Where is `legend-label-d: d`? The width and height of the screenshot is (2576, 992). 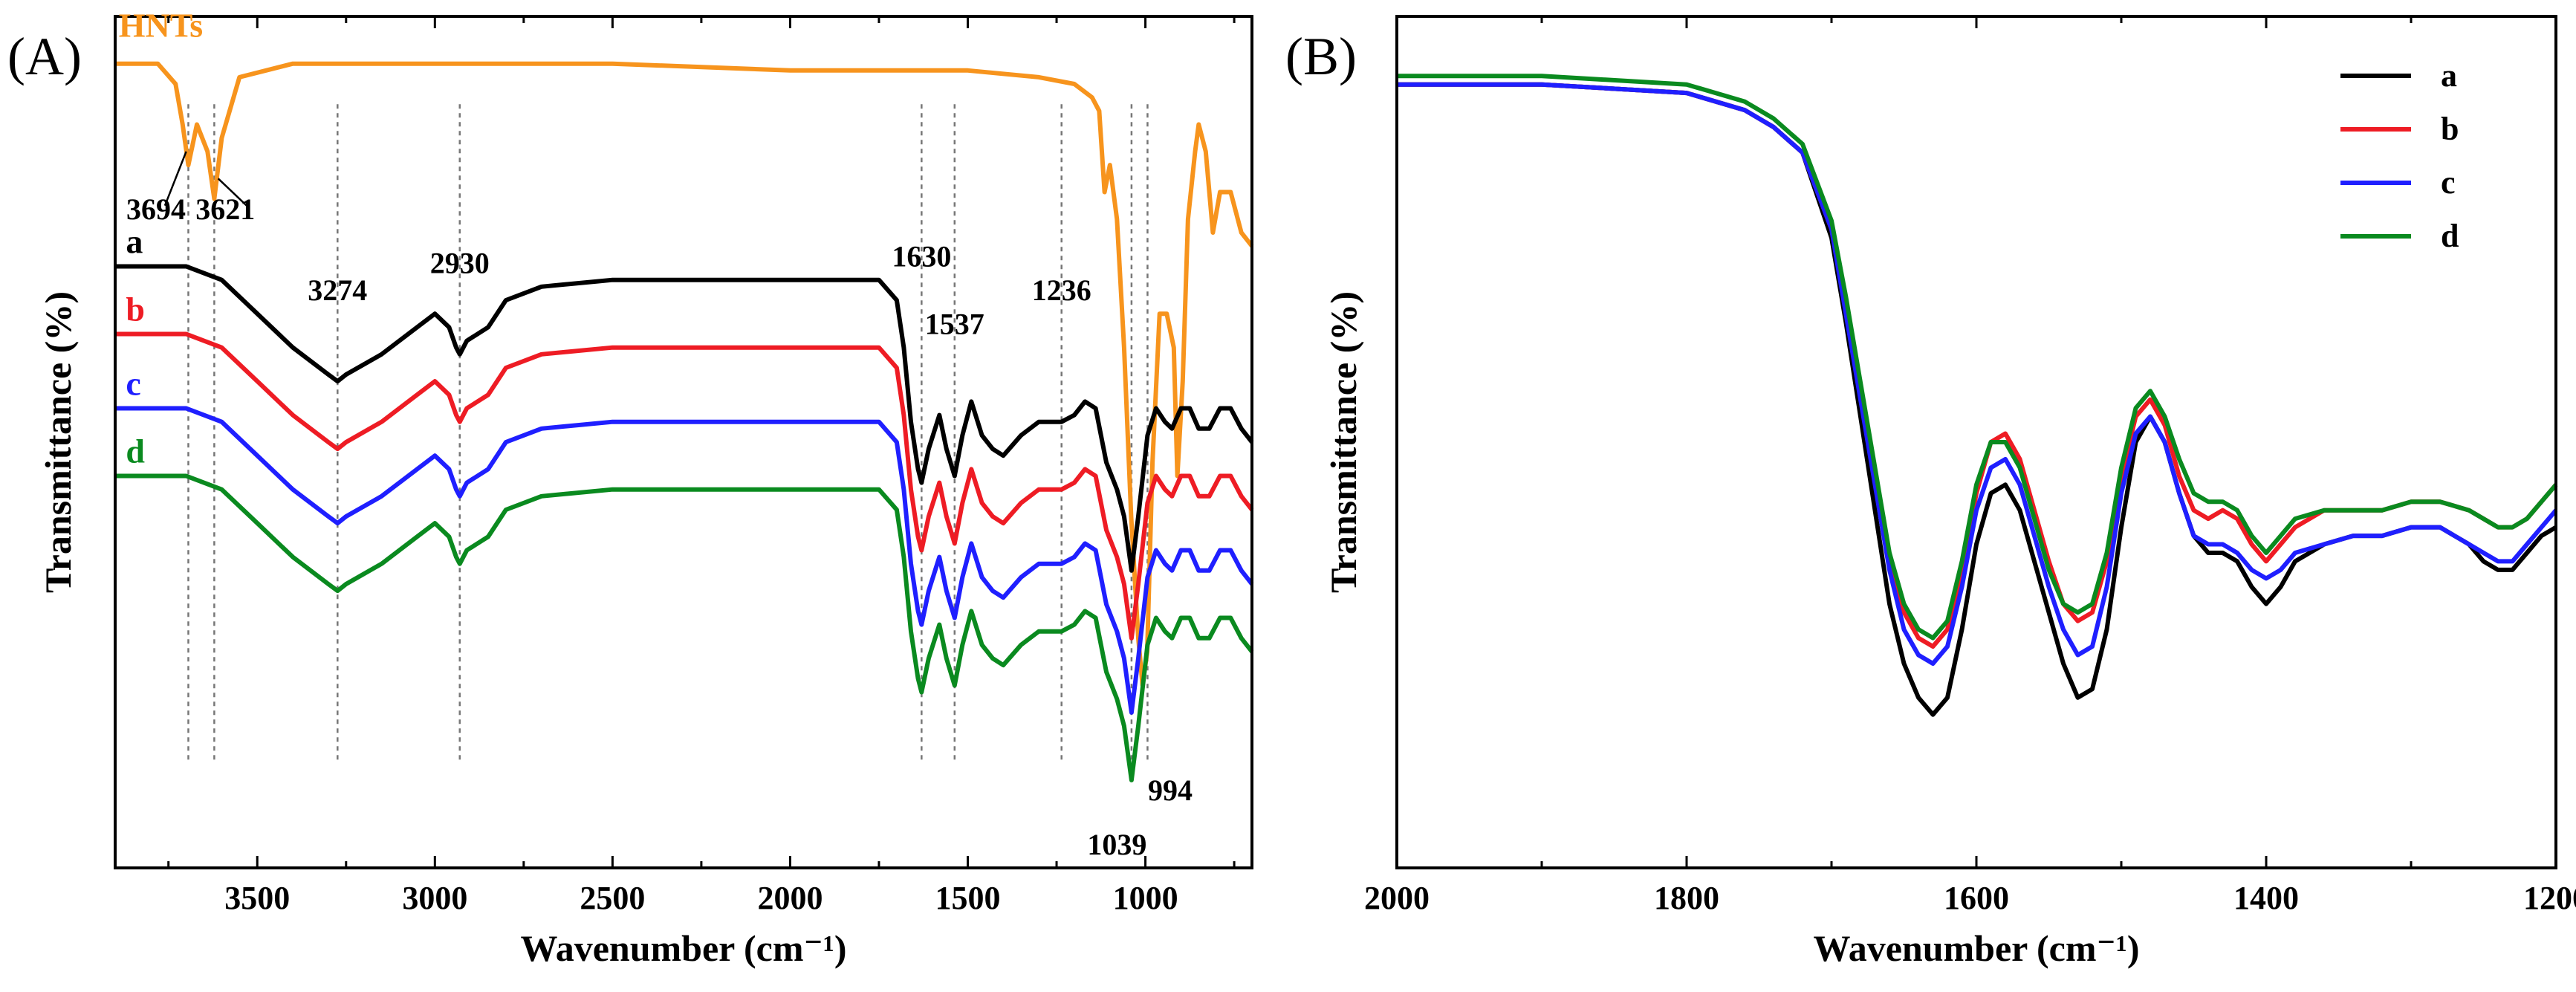 legend-label-d: d is located at coordinates (2450, 236).